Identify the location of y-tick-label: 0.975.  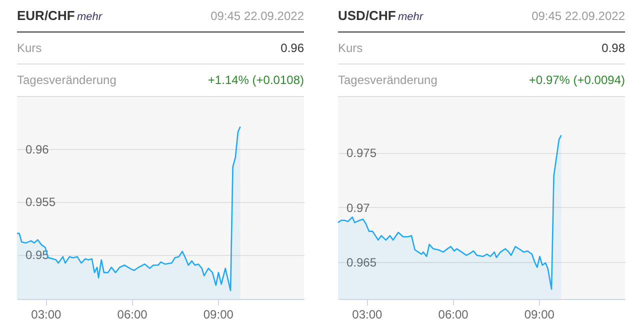
(361, 153).